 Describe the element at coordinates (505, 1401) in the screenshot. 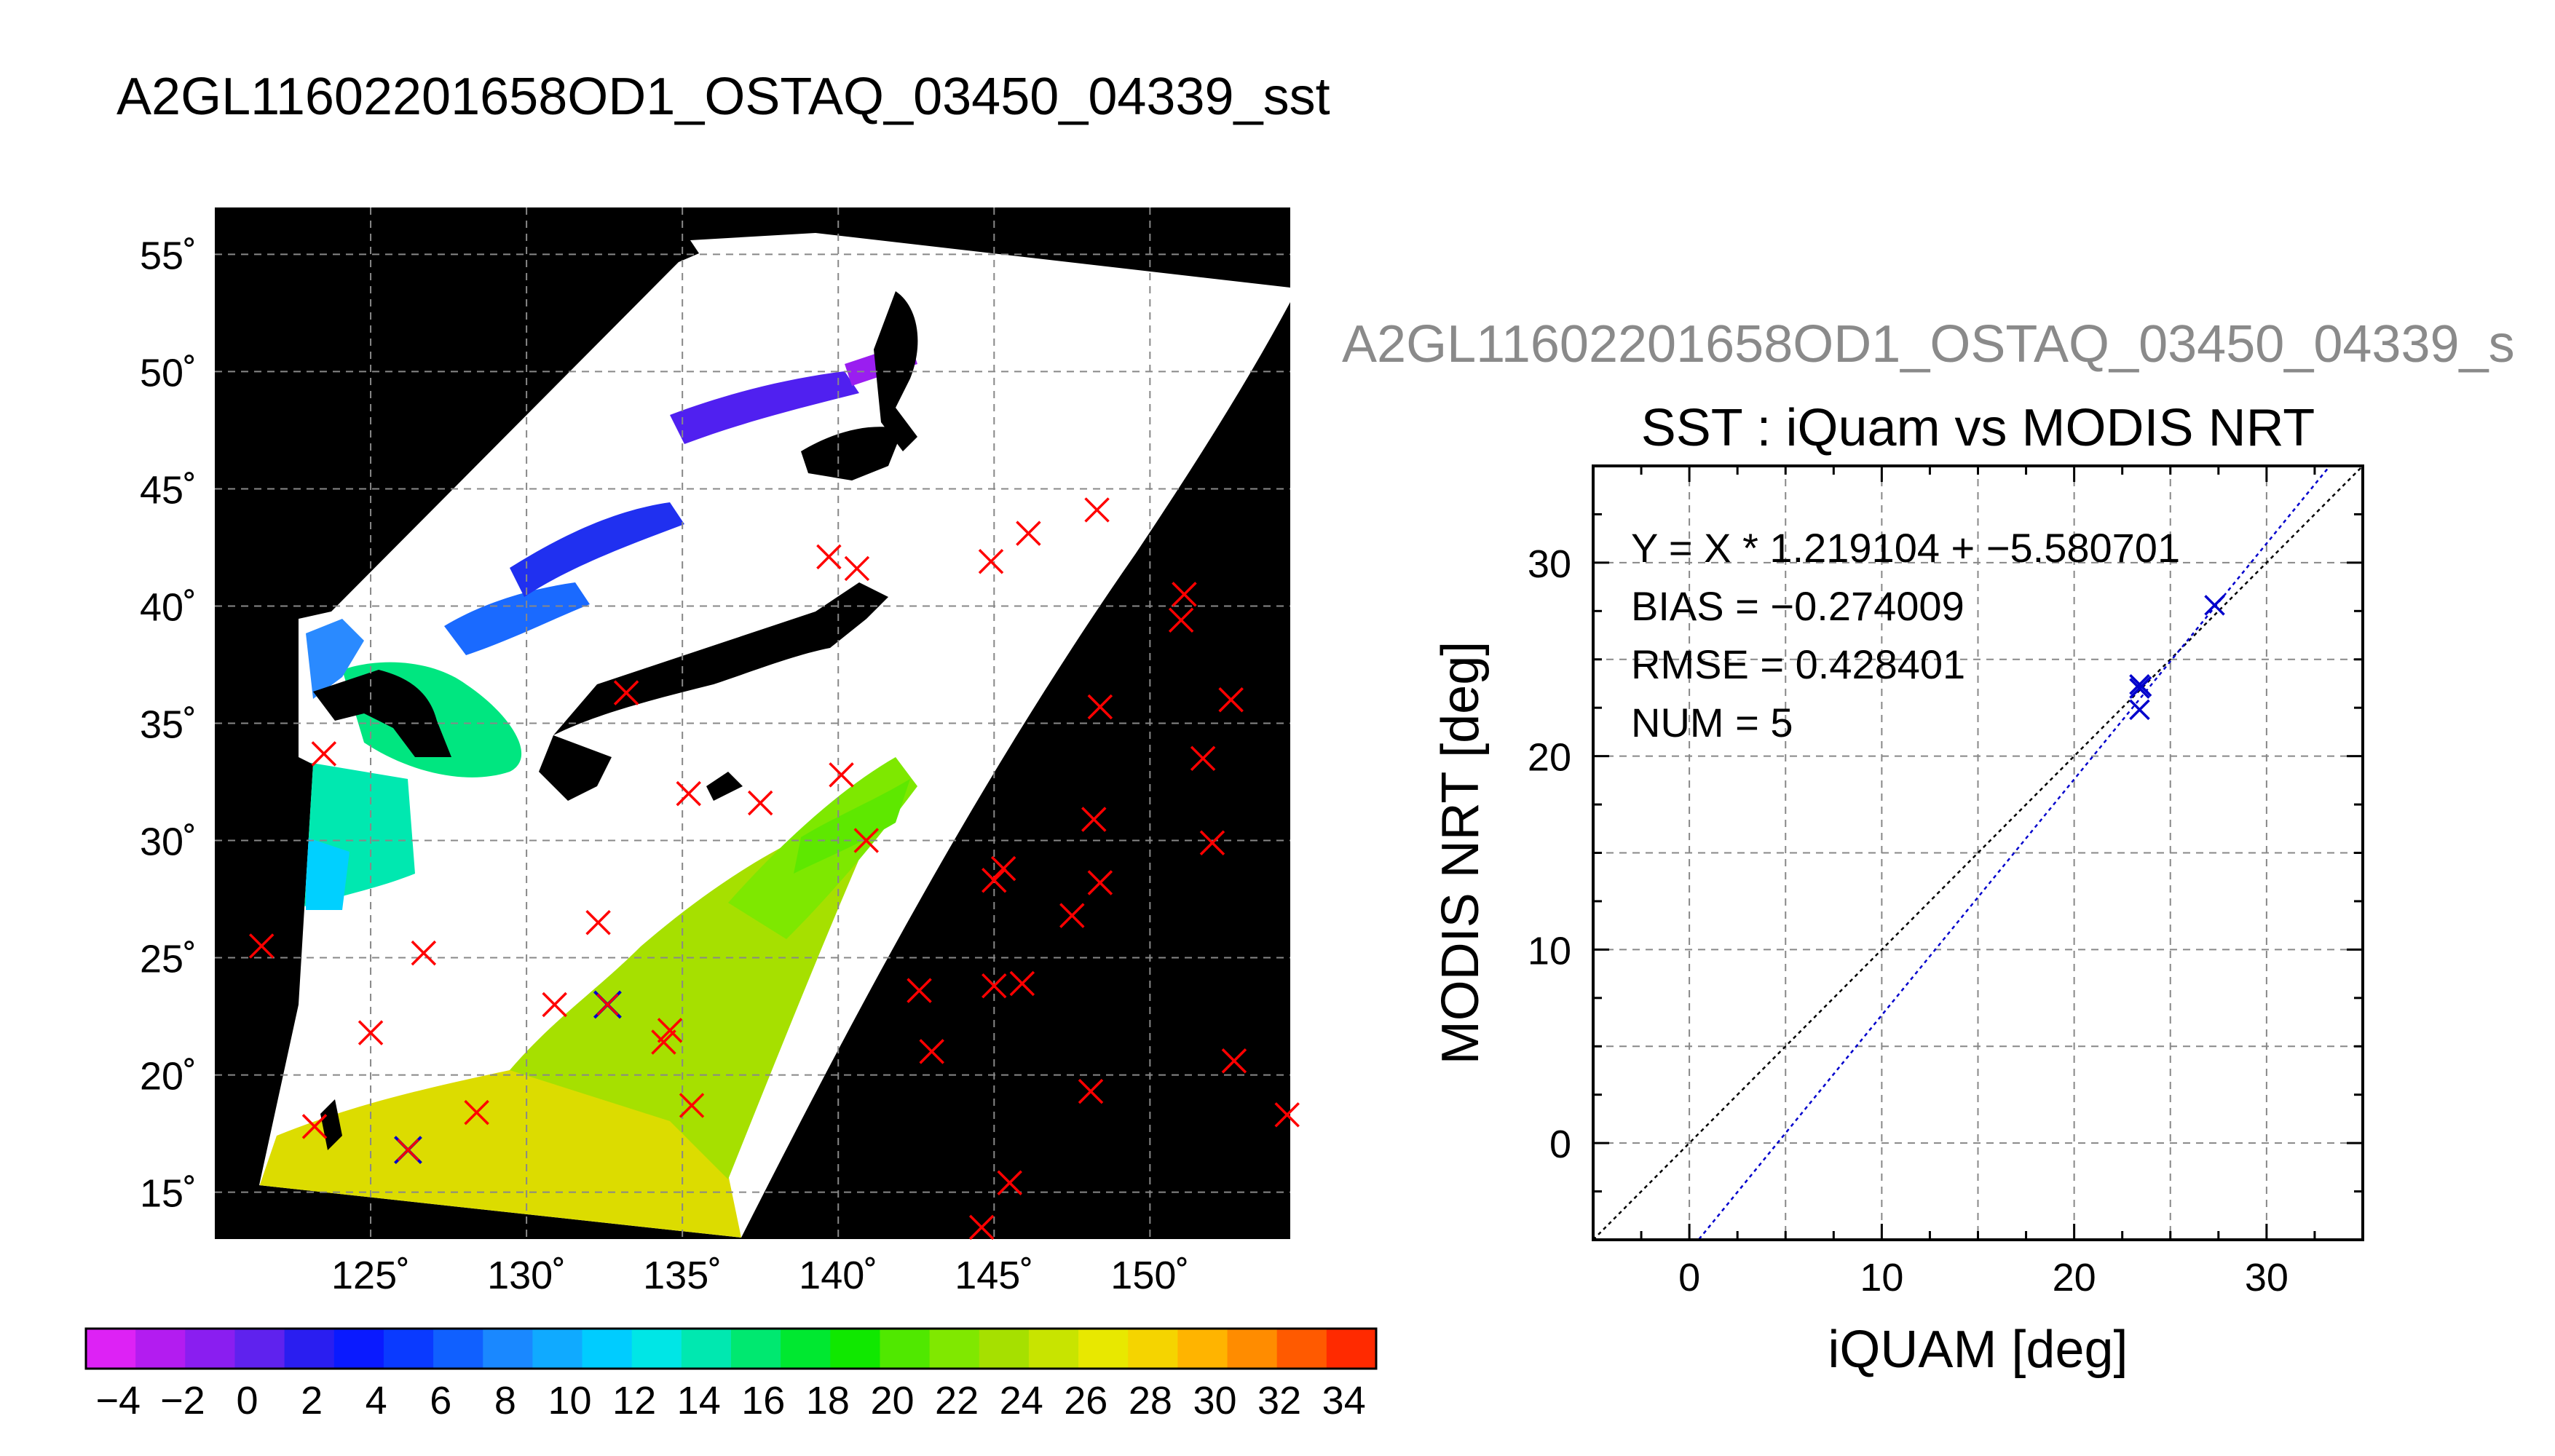

I see `colorbar-tick-label: 8` at that location.